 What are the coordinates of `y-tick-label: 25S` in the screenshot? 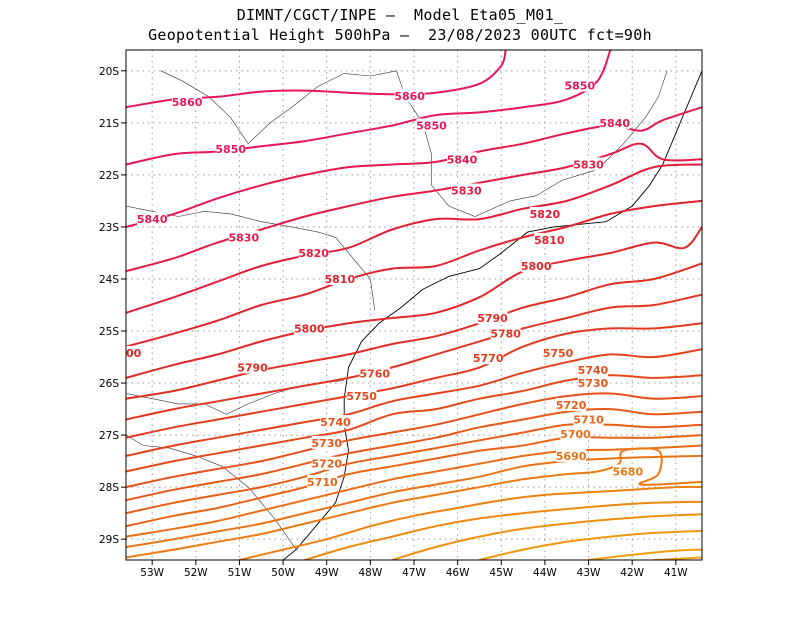 It's located at (109, 332).